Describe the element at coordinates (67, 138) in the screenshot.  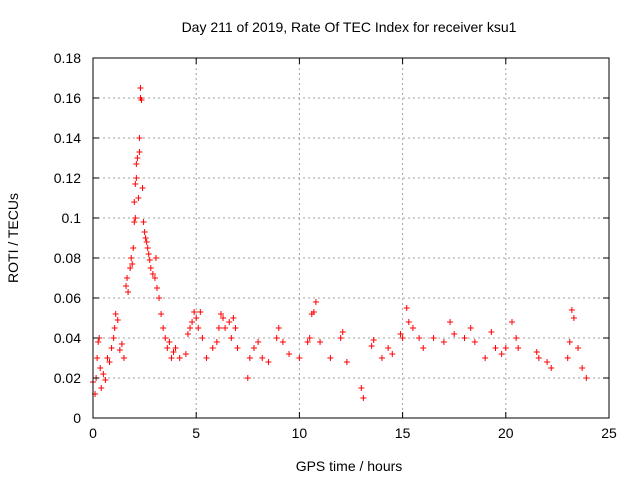
I see `y-tick-label: 0.14` at that location.